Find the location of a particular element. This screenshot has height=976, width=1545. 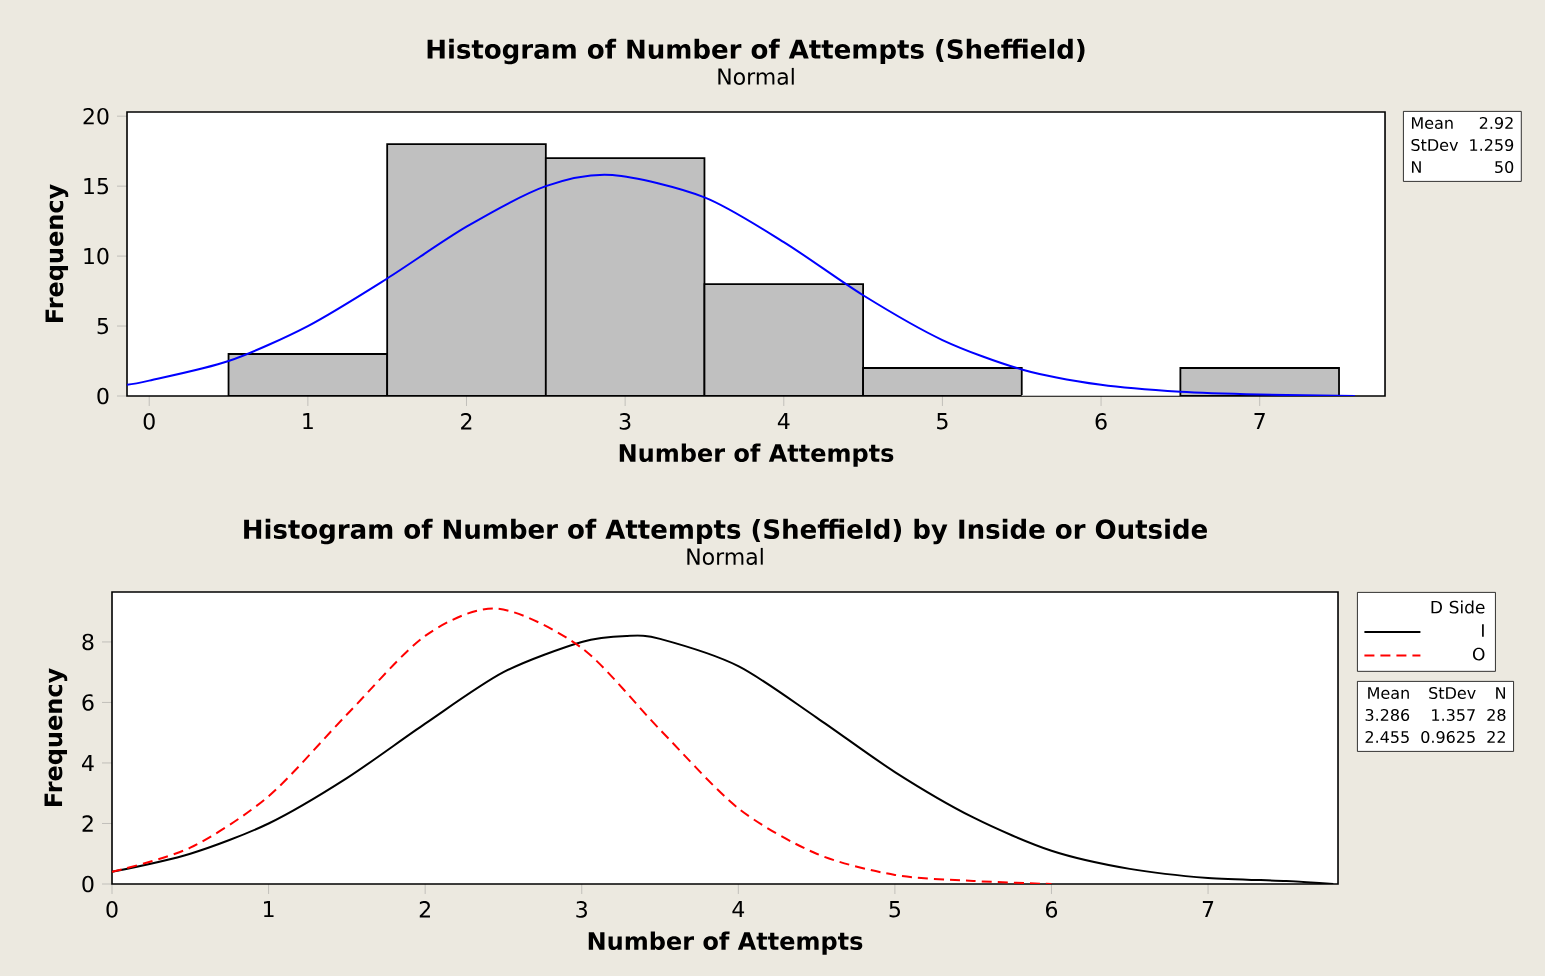

y-tick-label: 6 is located at coordinates (88, 702).